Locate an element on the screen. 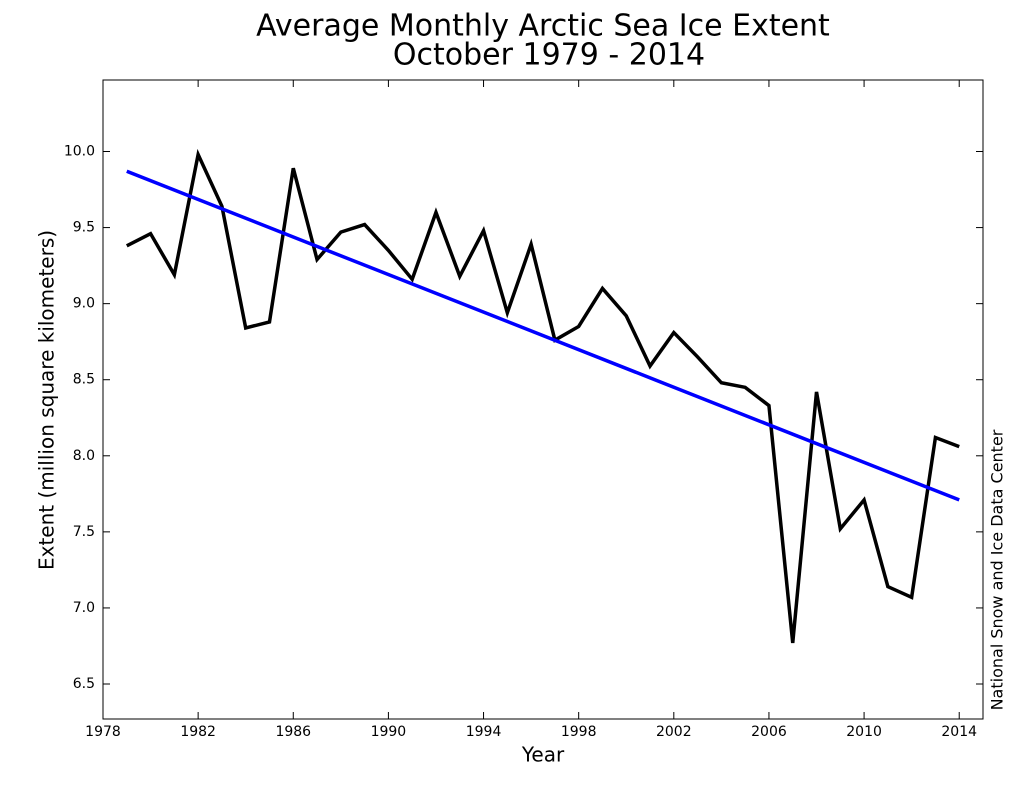 The image size is (1035, 800). y-axis-label: Extent (million square kilometers) is located at coordinates (47, 400).